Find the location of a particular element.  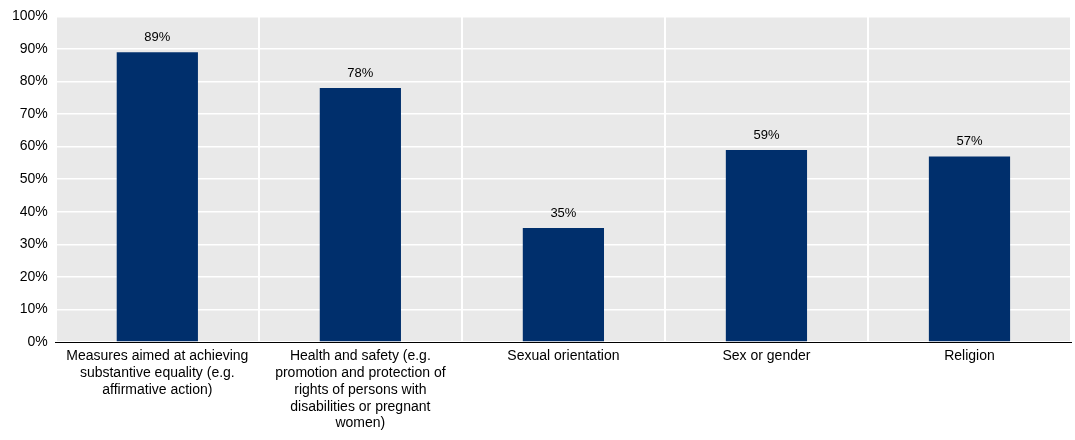

y-tick-label: 100% is located at coordinates (29, 15).